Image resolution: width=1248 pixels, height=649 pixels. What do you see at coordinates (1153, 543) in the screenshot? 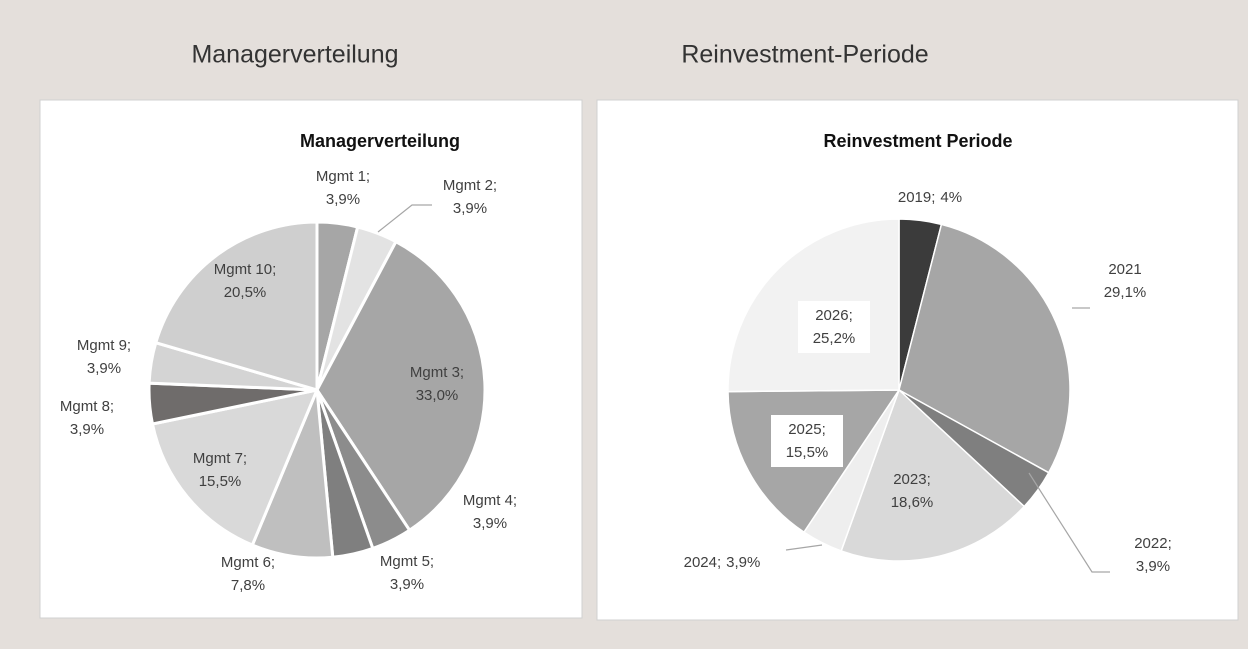
I see `label-category: 2022;` at bounding box center [1153, 543].